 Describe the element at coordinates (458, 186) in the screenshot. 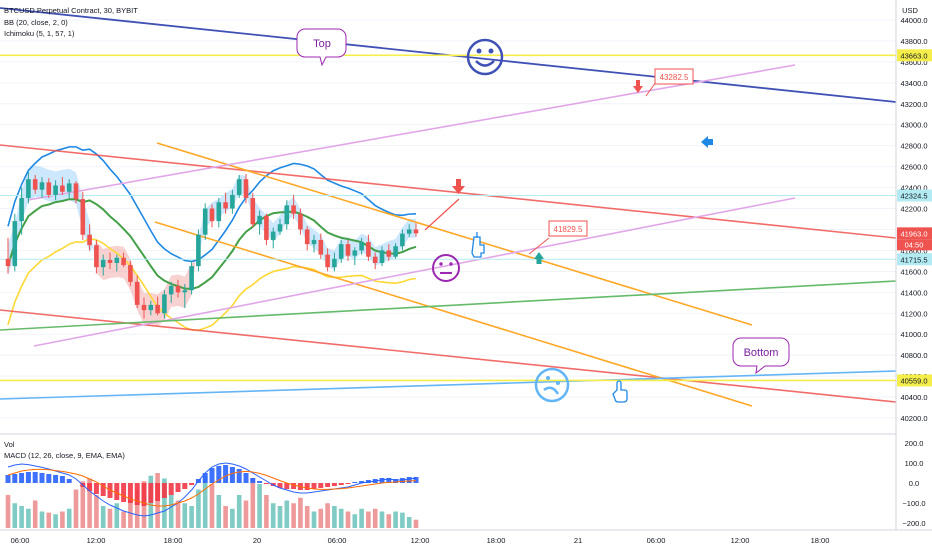

I see `red-down-arrow-icon` at that location.